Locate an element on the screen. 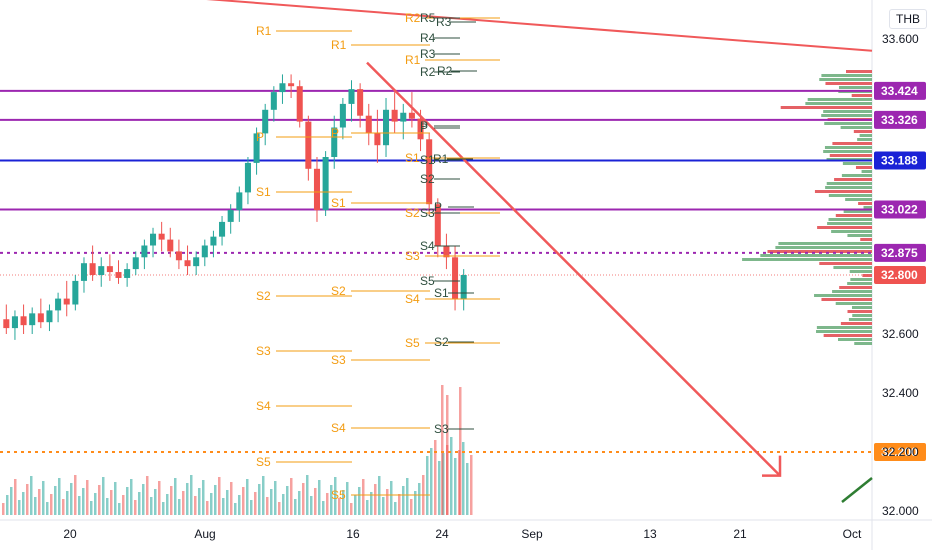 The width and height of the screenshot is (932, 550). pivot-label-dark: R2 is located at coordinates (428, 72).